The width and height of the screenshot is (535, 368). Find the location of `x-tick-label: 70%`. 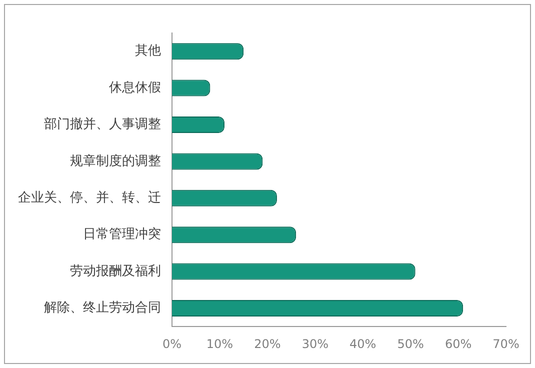

x-tick-label: 70% is located at coordinates (506, 343).